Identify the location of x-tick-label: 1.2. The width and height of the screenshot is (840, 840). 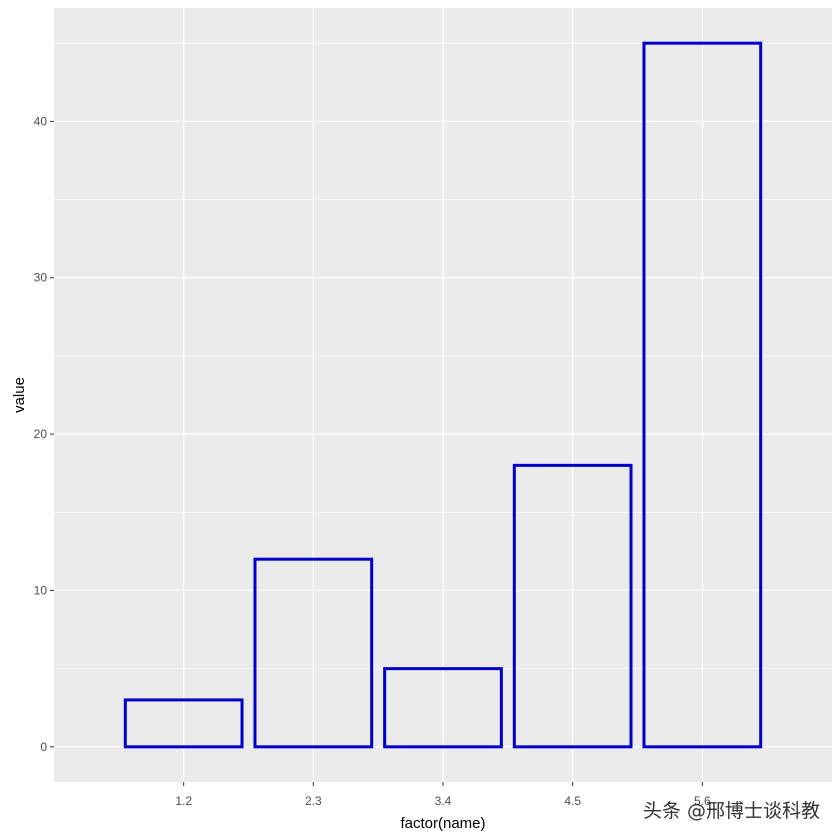
(183, 801).